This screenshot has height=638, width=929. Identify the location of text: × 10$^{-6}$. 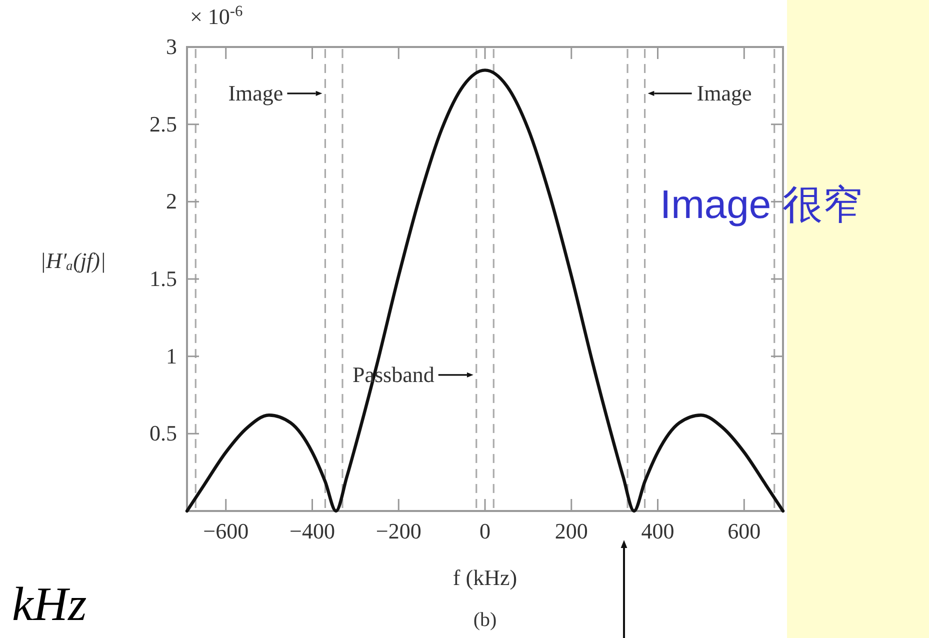
(217, 15).